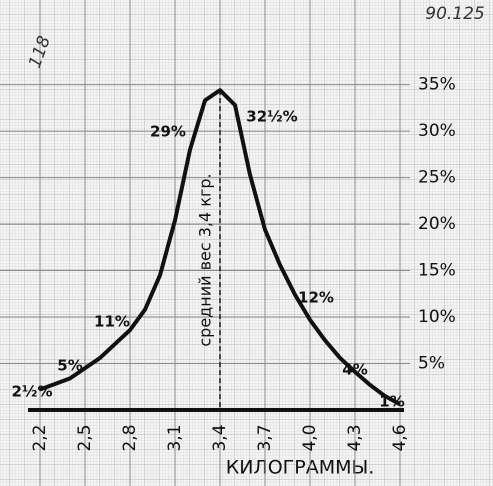 The image size is (493, 486). What do you see at coordinates (300, 468) in the screenshot?
I see `x-axis-label: КИЛОГРАММЫ.` at bounding box center [300, 468].